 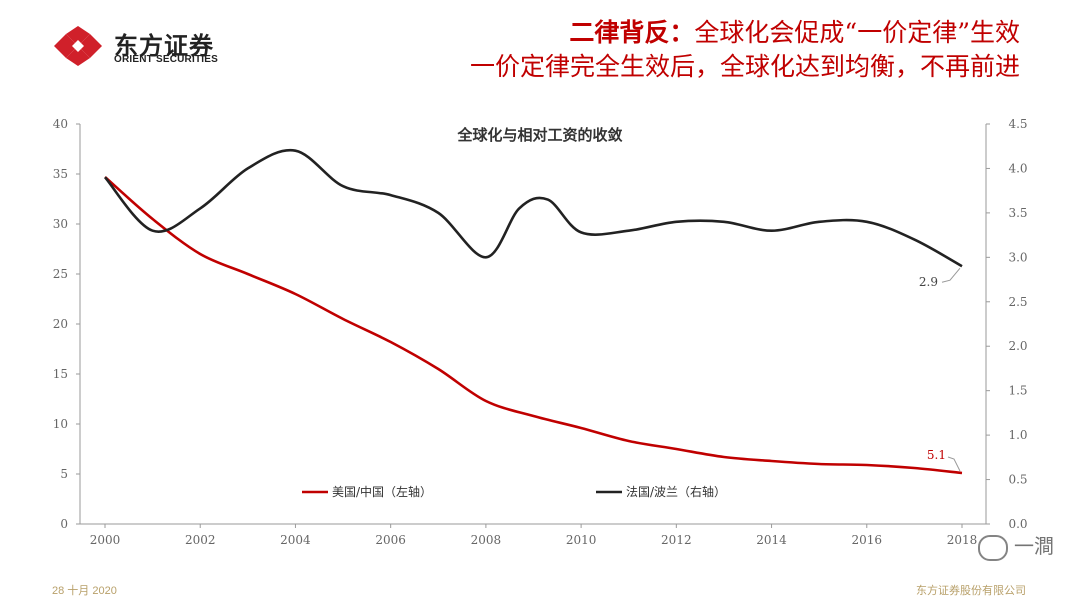 What do you see at coordinates (928, 282) in the screenshot?
I see `end-label-2: 2.9` at bounding box center [928, 282].